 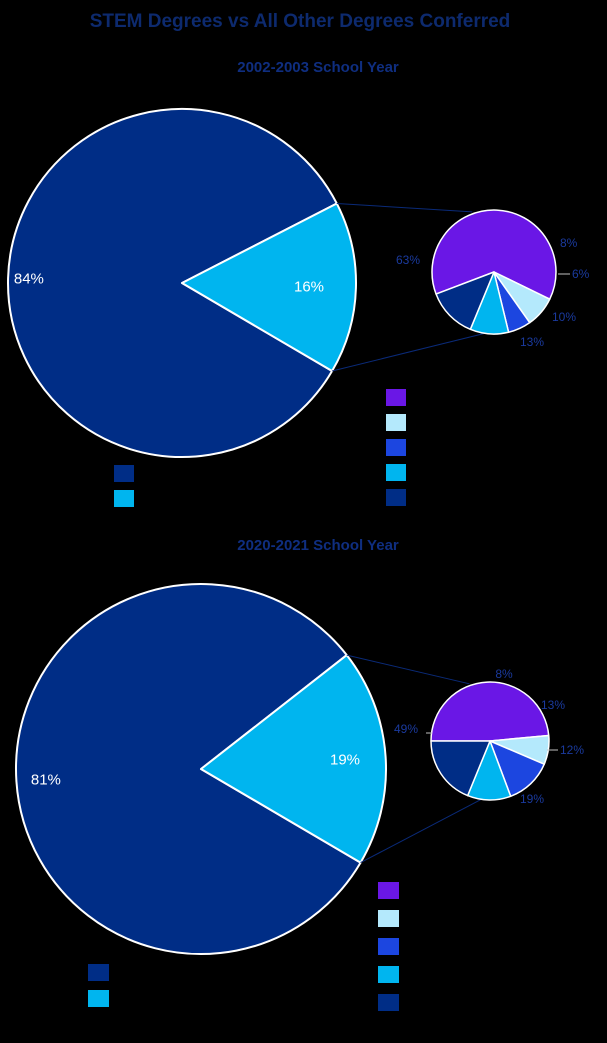 I want to click on slice-label: 6%, so click(x=581, y=274).